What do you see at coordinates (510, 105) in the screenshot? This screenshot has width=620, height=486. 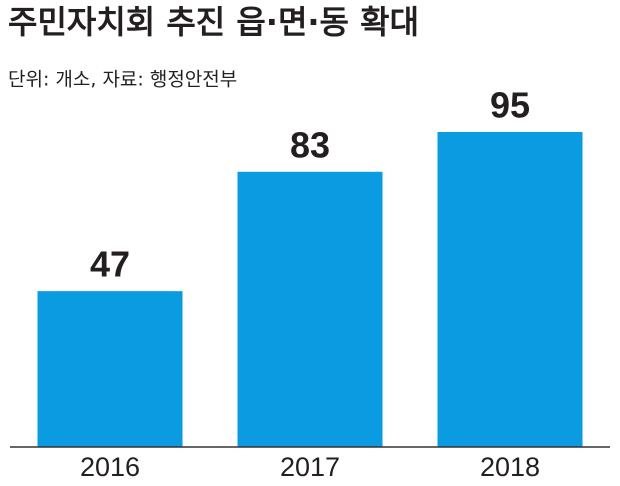 I see `data-label: 95` at bounding box center [510, 105].